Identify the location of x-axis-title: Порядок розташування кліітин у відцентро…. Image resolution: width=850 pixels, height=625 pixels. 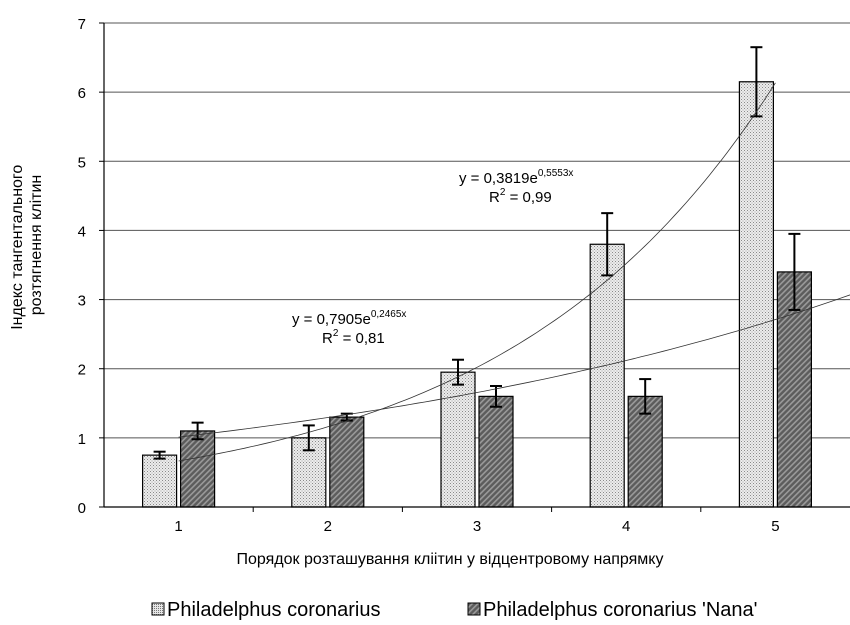
(450, 559).